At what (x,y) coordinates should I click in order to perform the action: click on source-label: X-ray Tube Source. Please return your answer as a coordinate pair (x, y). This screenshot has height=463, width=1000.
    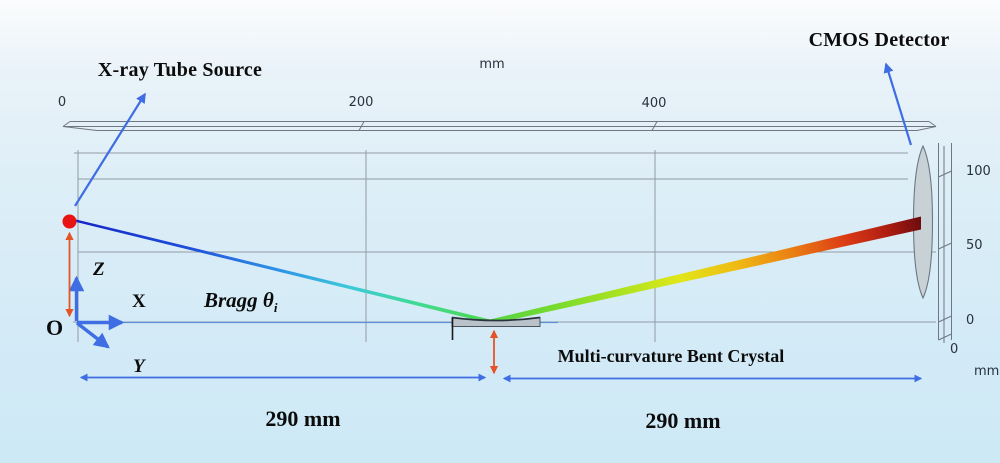
    Looking at the image, I should click on (180, 70).